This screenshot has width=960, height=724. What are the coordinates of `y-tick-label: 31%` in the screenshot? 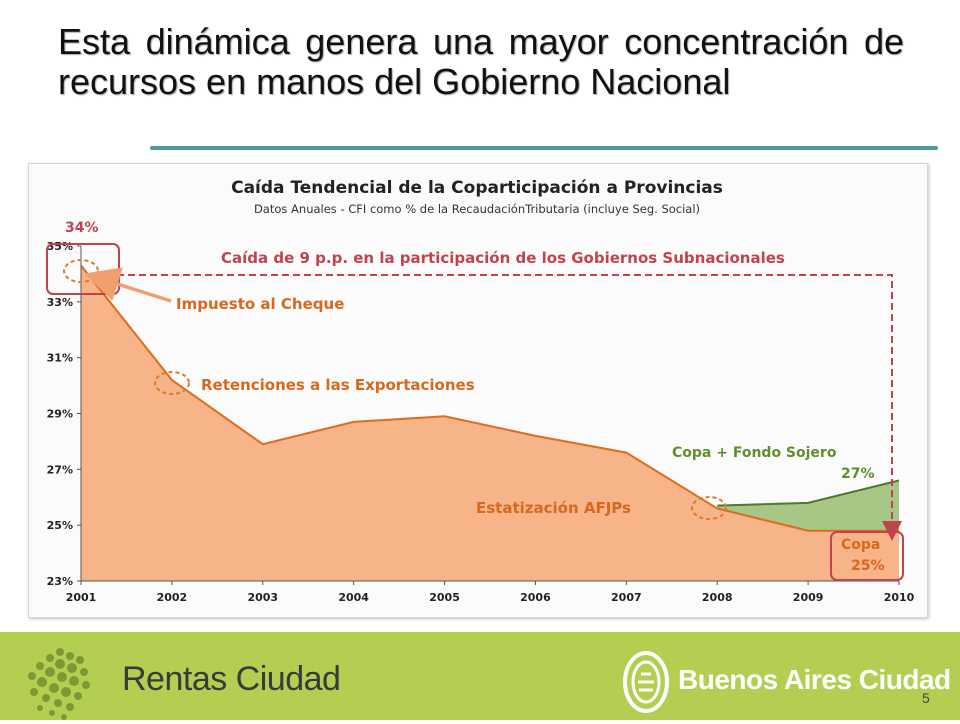 It's located at (60, 358).